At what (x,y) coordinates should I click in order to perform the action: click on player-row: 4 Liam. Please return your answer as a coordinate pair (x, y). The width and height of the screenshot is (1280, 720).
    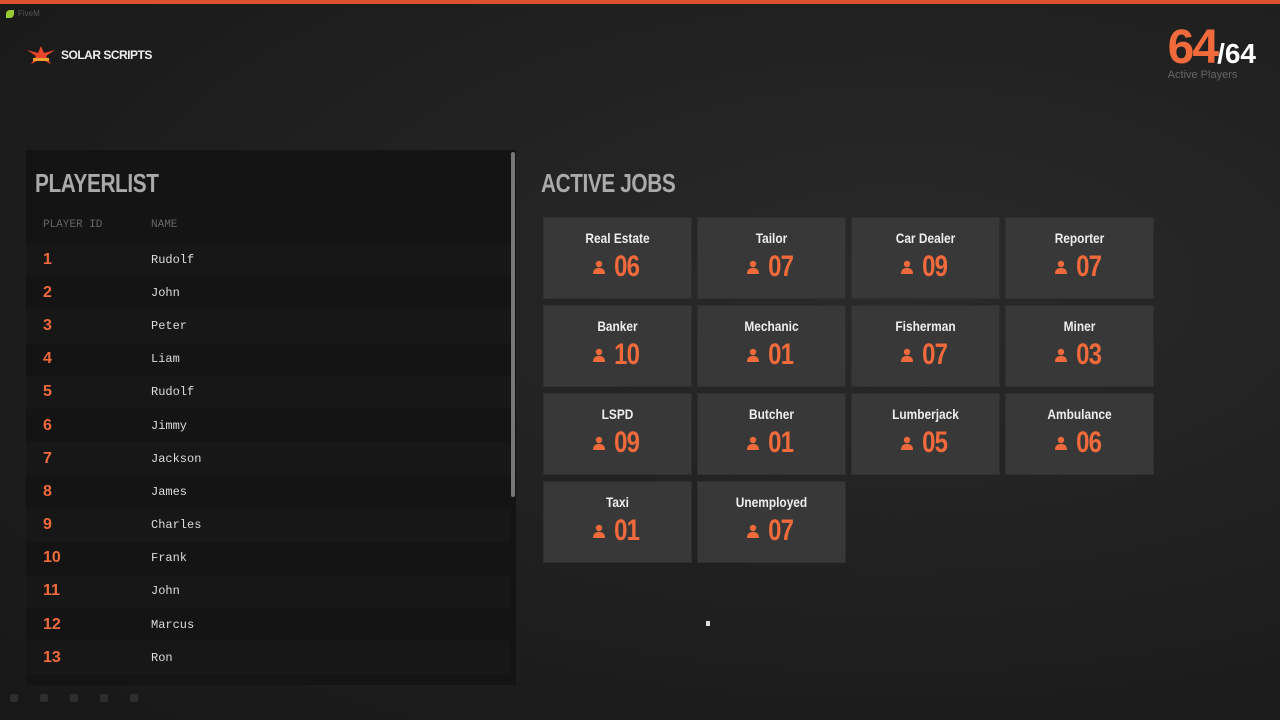
    Looking at the image, I should click on (268, 359).